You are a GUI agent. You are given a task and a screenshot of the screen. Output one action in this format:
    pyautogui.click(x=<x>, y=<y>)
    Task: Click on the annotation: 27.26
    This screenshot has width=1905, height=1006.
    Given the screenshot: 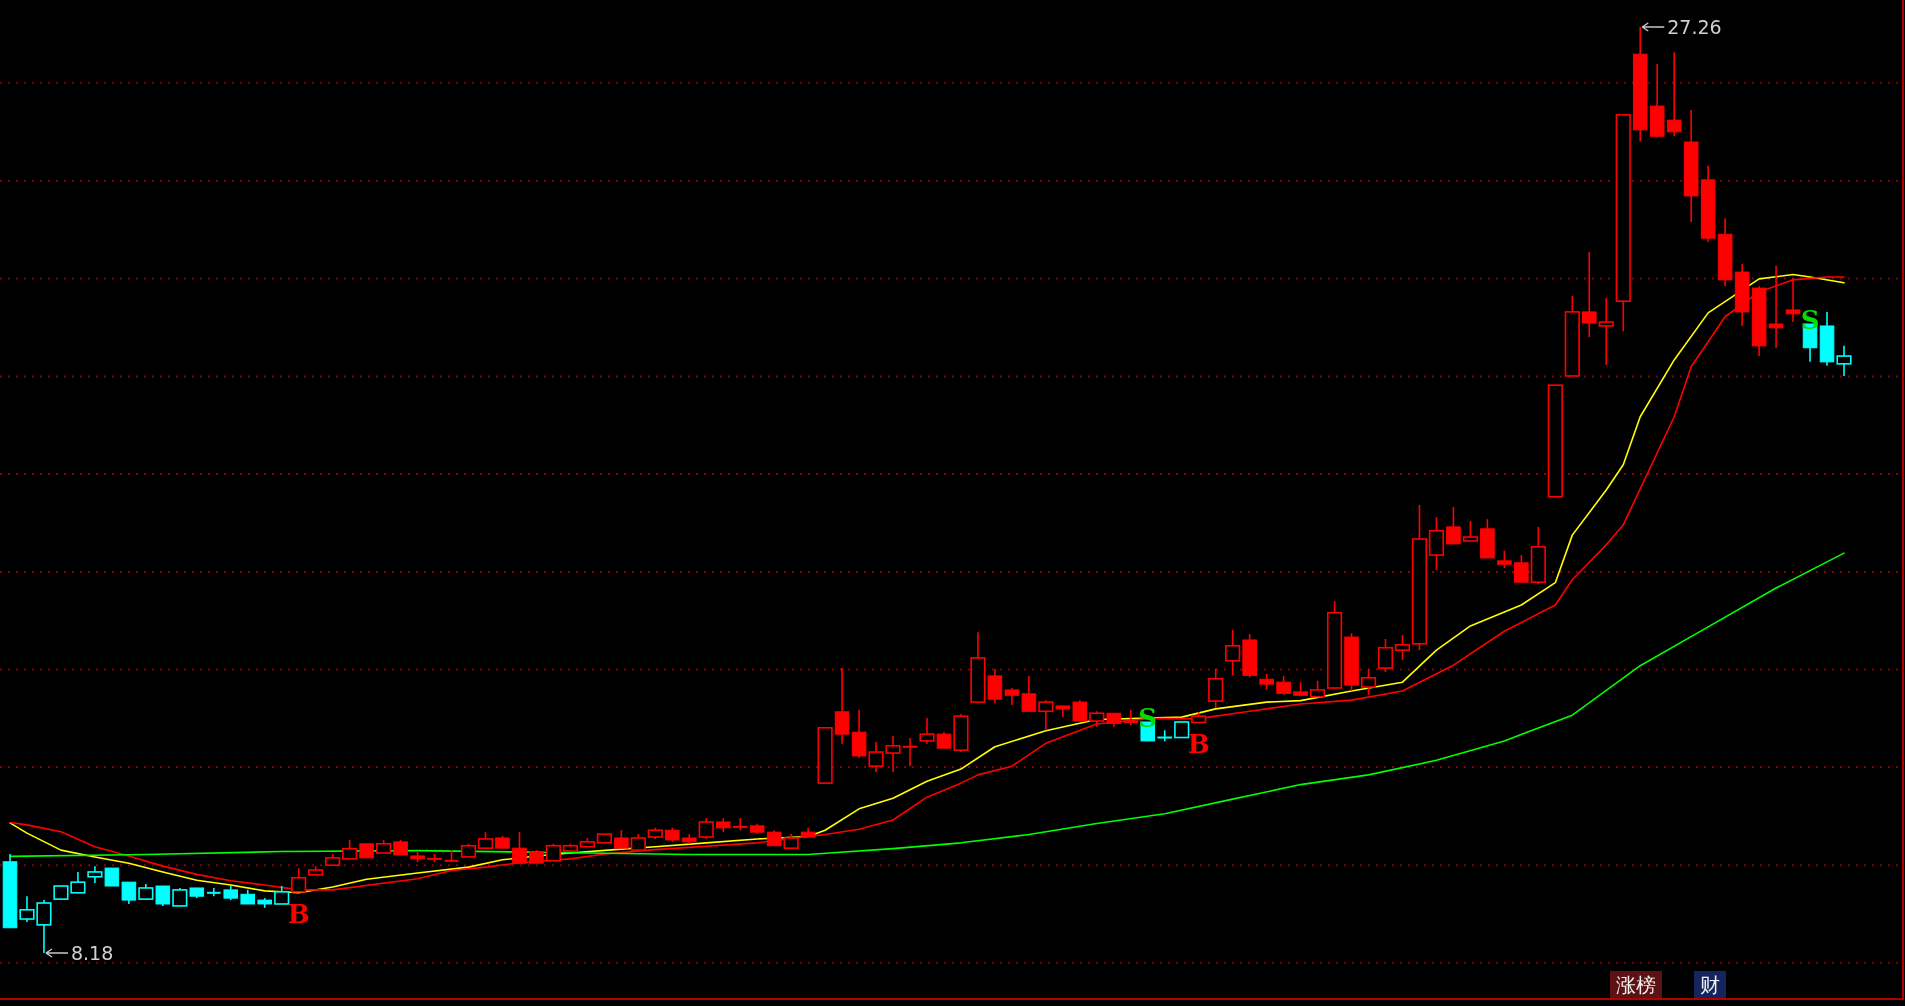 What is the action you would take?
    pyautogui.click(x=1694, y=27)
    